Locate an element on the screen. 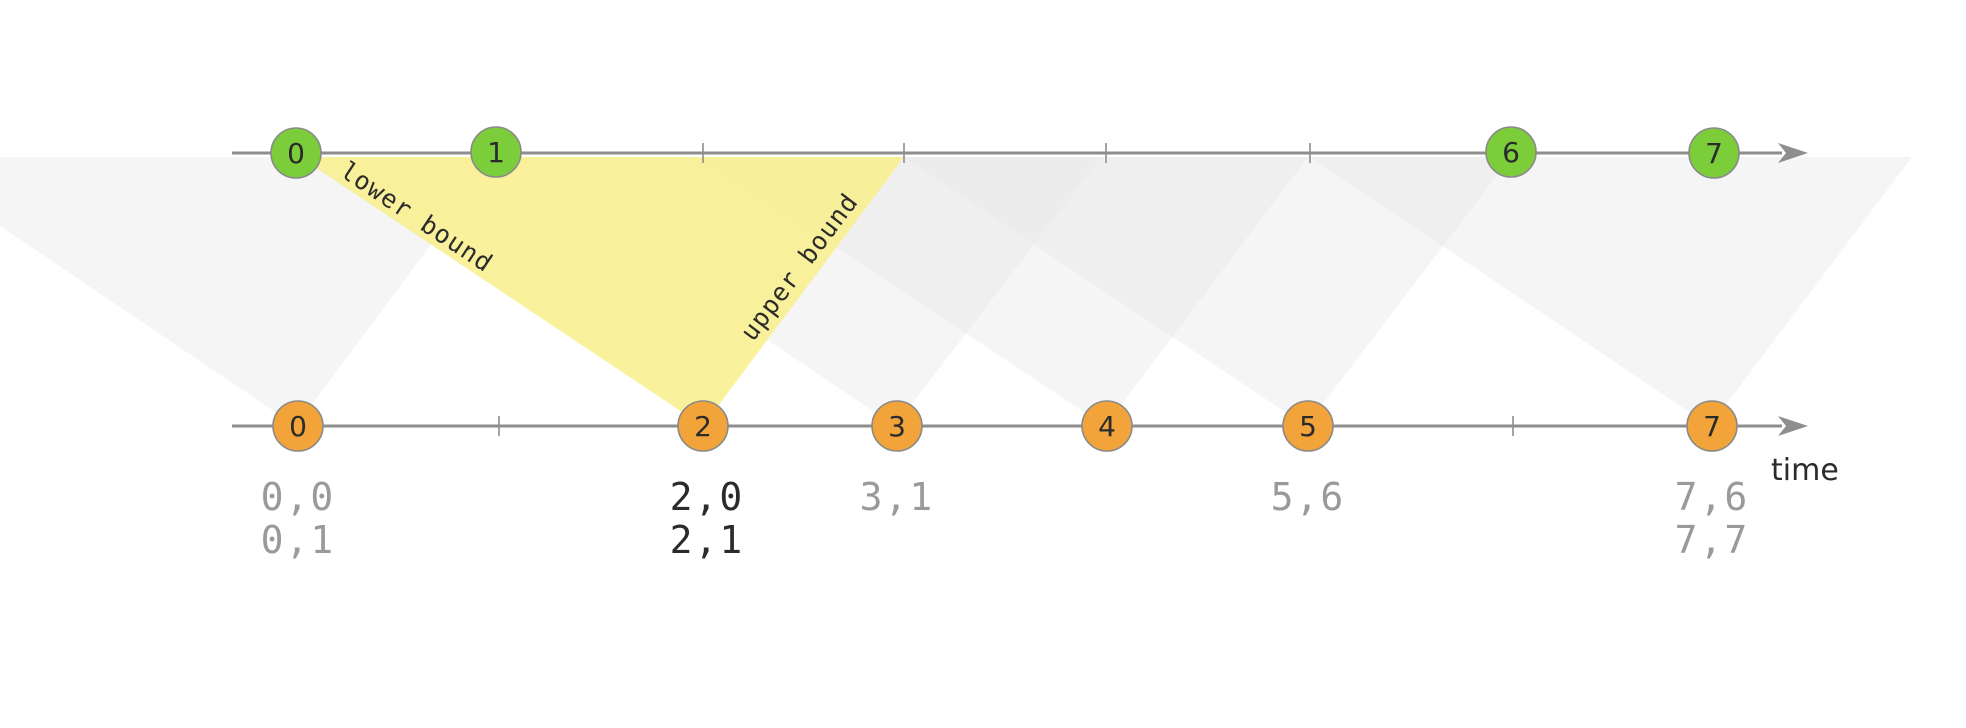  top-node-1: 1 is located at coordinates (496, 152).